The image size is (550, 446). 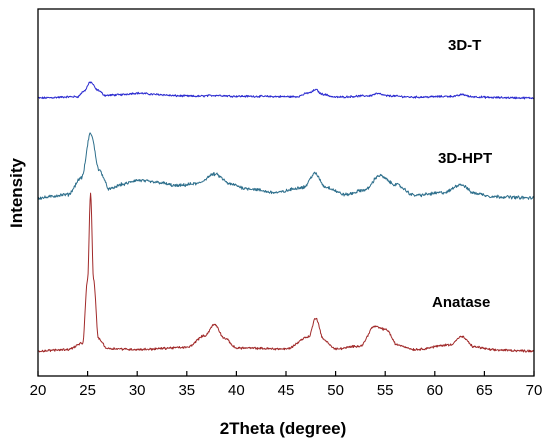 I want to click on label-anatase: Anatase, so click(x=461, y=302).